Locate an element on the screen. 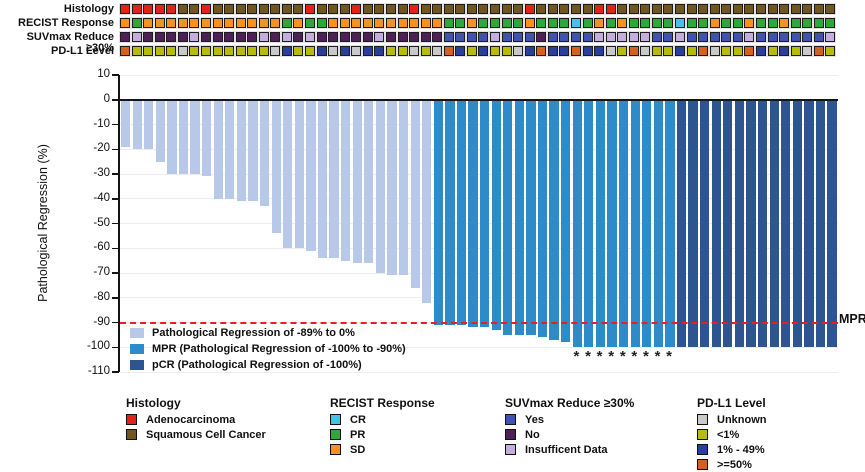 The image size is (865, 472). legend-item-label: <1% is located at coordinates (728, 434).